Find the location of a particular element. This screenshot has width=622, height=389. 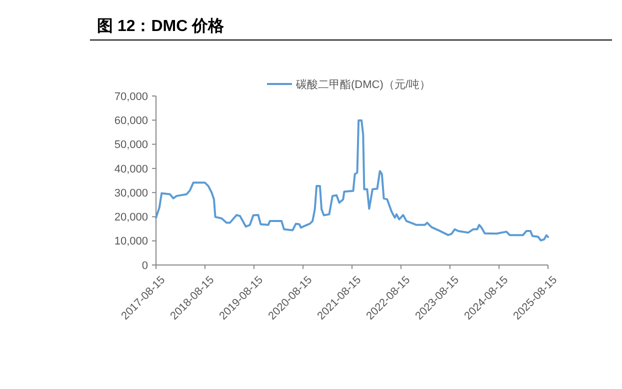

y-tick-label: 10,000 is located at coordinates (131, 242).